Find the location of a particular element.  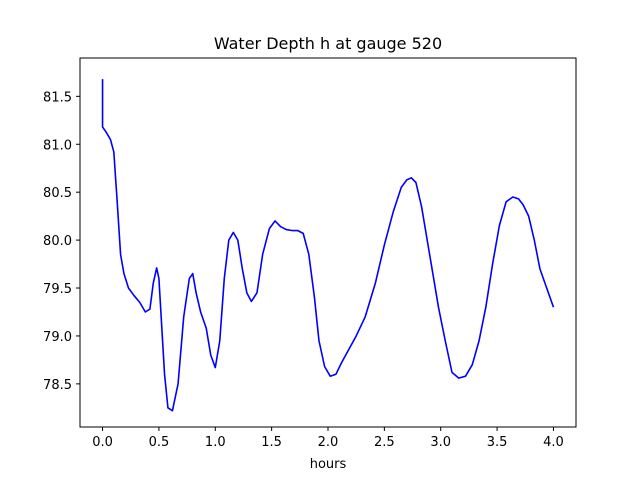

y-tick-label: 81.5 is located at coordinates (57, 97).